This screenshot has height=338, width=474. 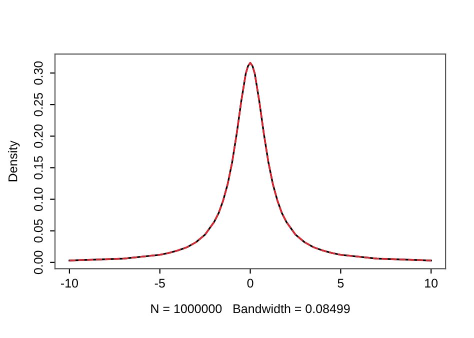 What do you see at coordinates (38, 104) in the screenshot?
I see `y-tick-label: 0.25` at bounding box center [38, 104].